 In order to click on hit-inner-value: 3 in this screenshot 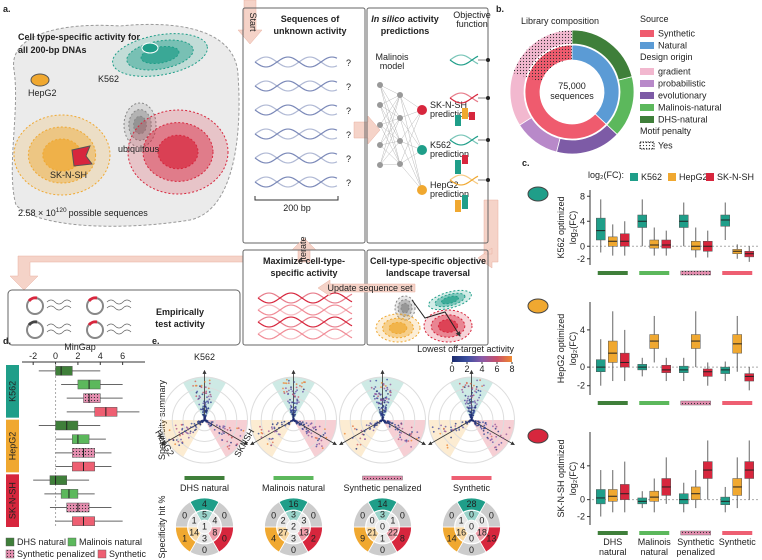, I will do `click(204, 539)`.